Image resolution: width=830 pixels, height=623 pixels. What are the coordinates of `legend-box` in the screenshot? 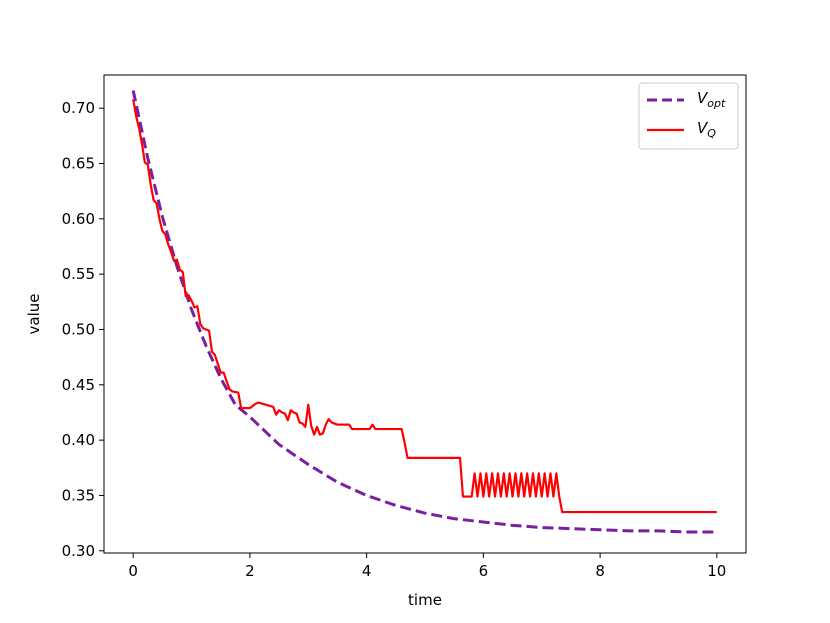 It's located at (688, 116).